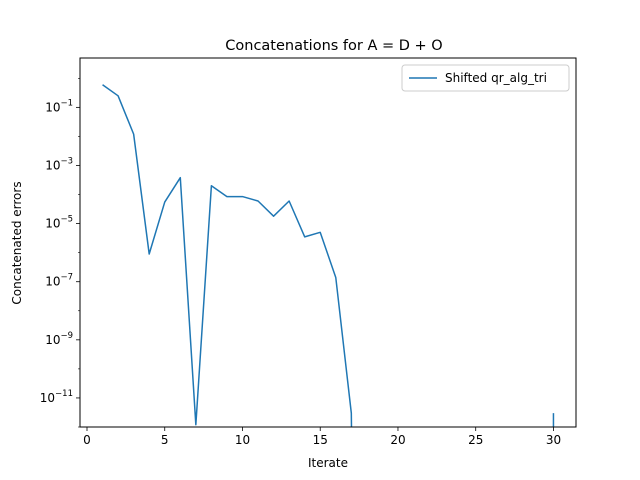  What do you see at coordinates (328, 463) in the screenshot?
I see `x-axis-label: Iterate` at bounding box center [328, 463].